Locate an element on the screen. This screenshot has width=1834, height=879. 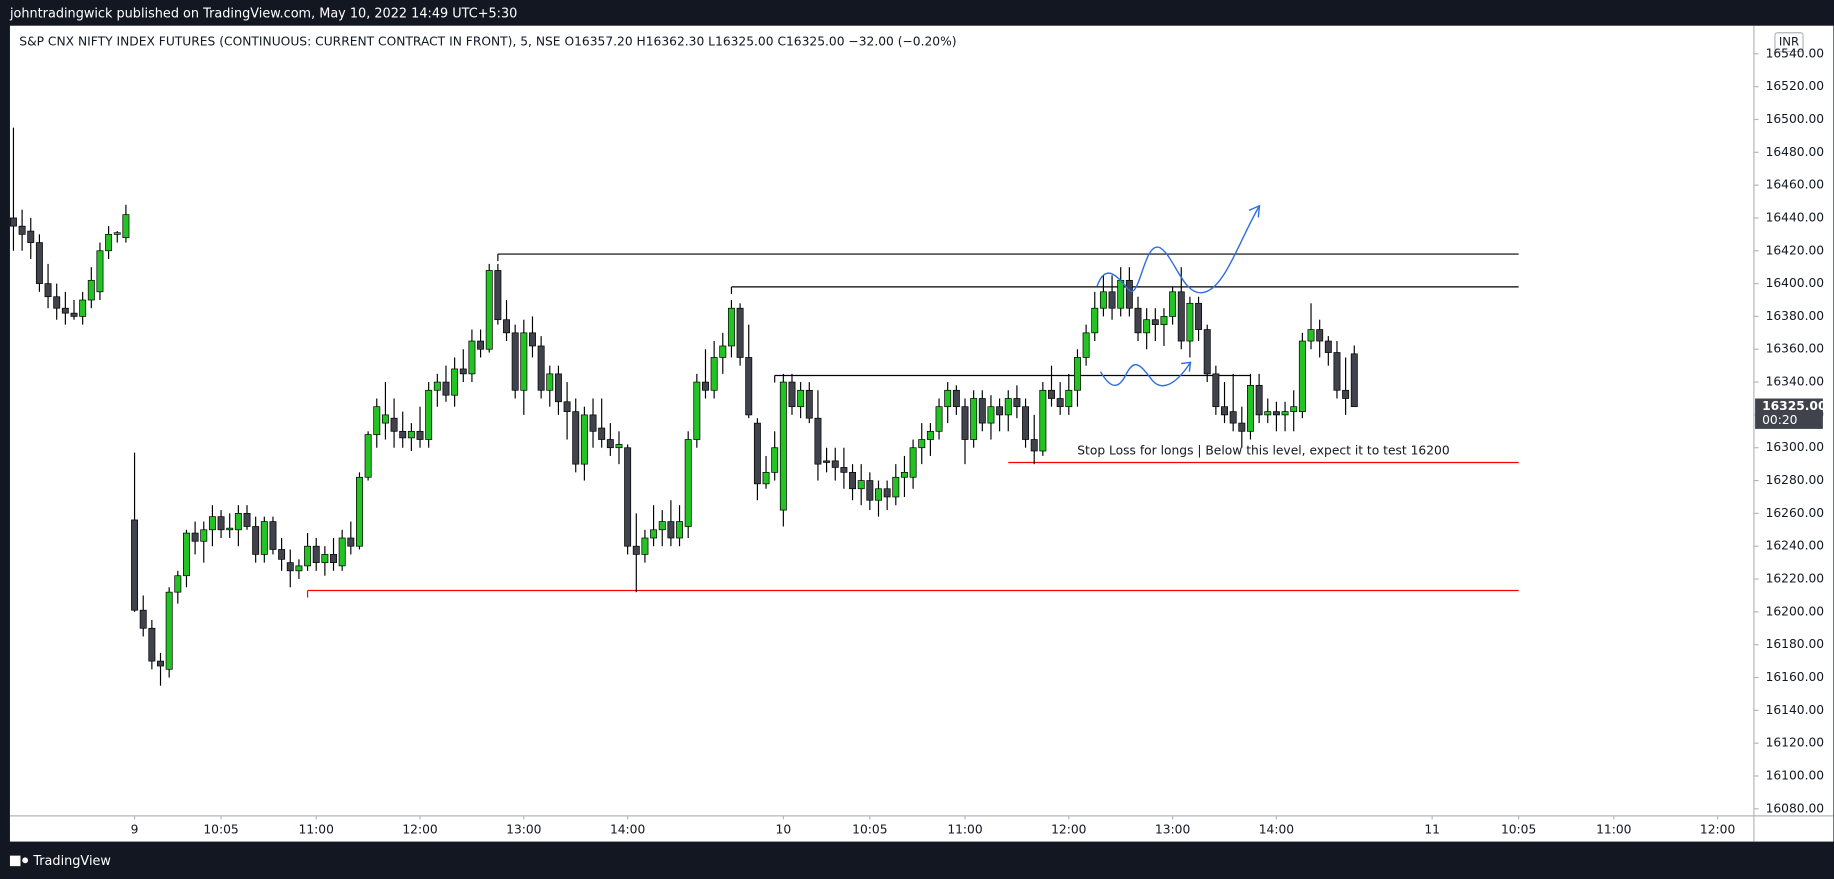
last-price-box is located at coordinates (1789, 413).